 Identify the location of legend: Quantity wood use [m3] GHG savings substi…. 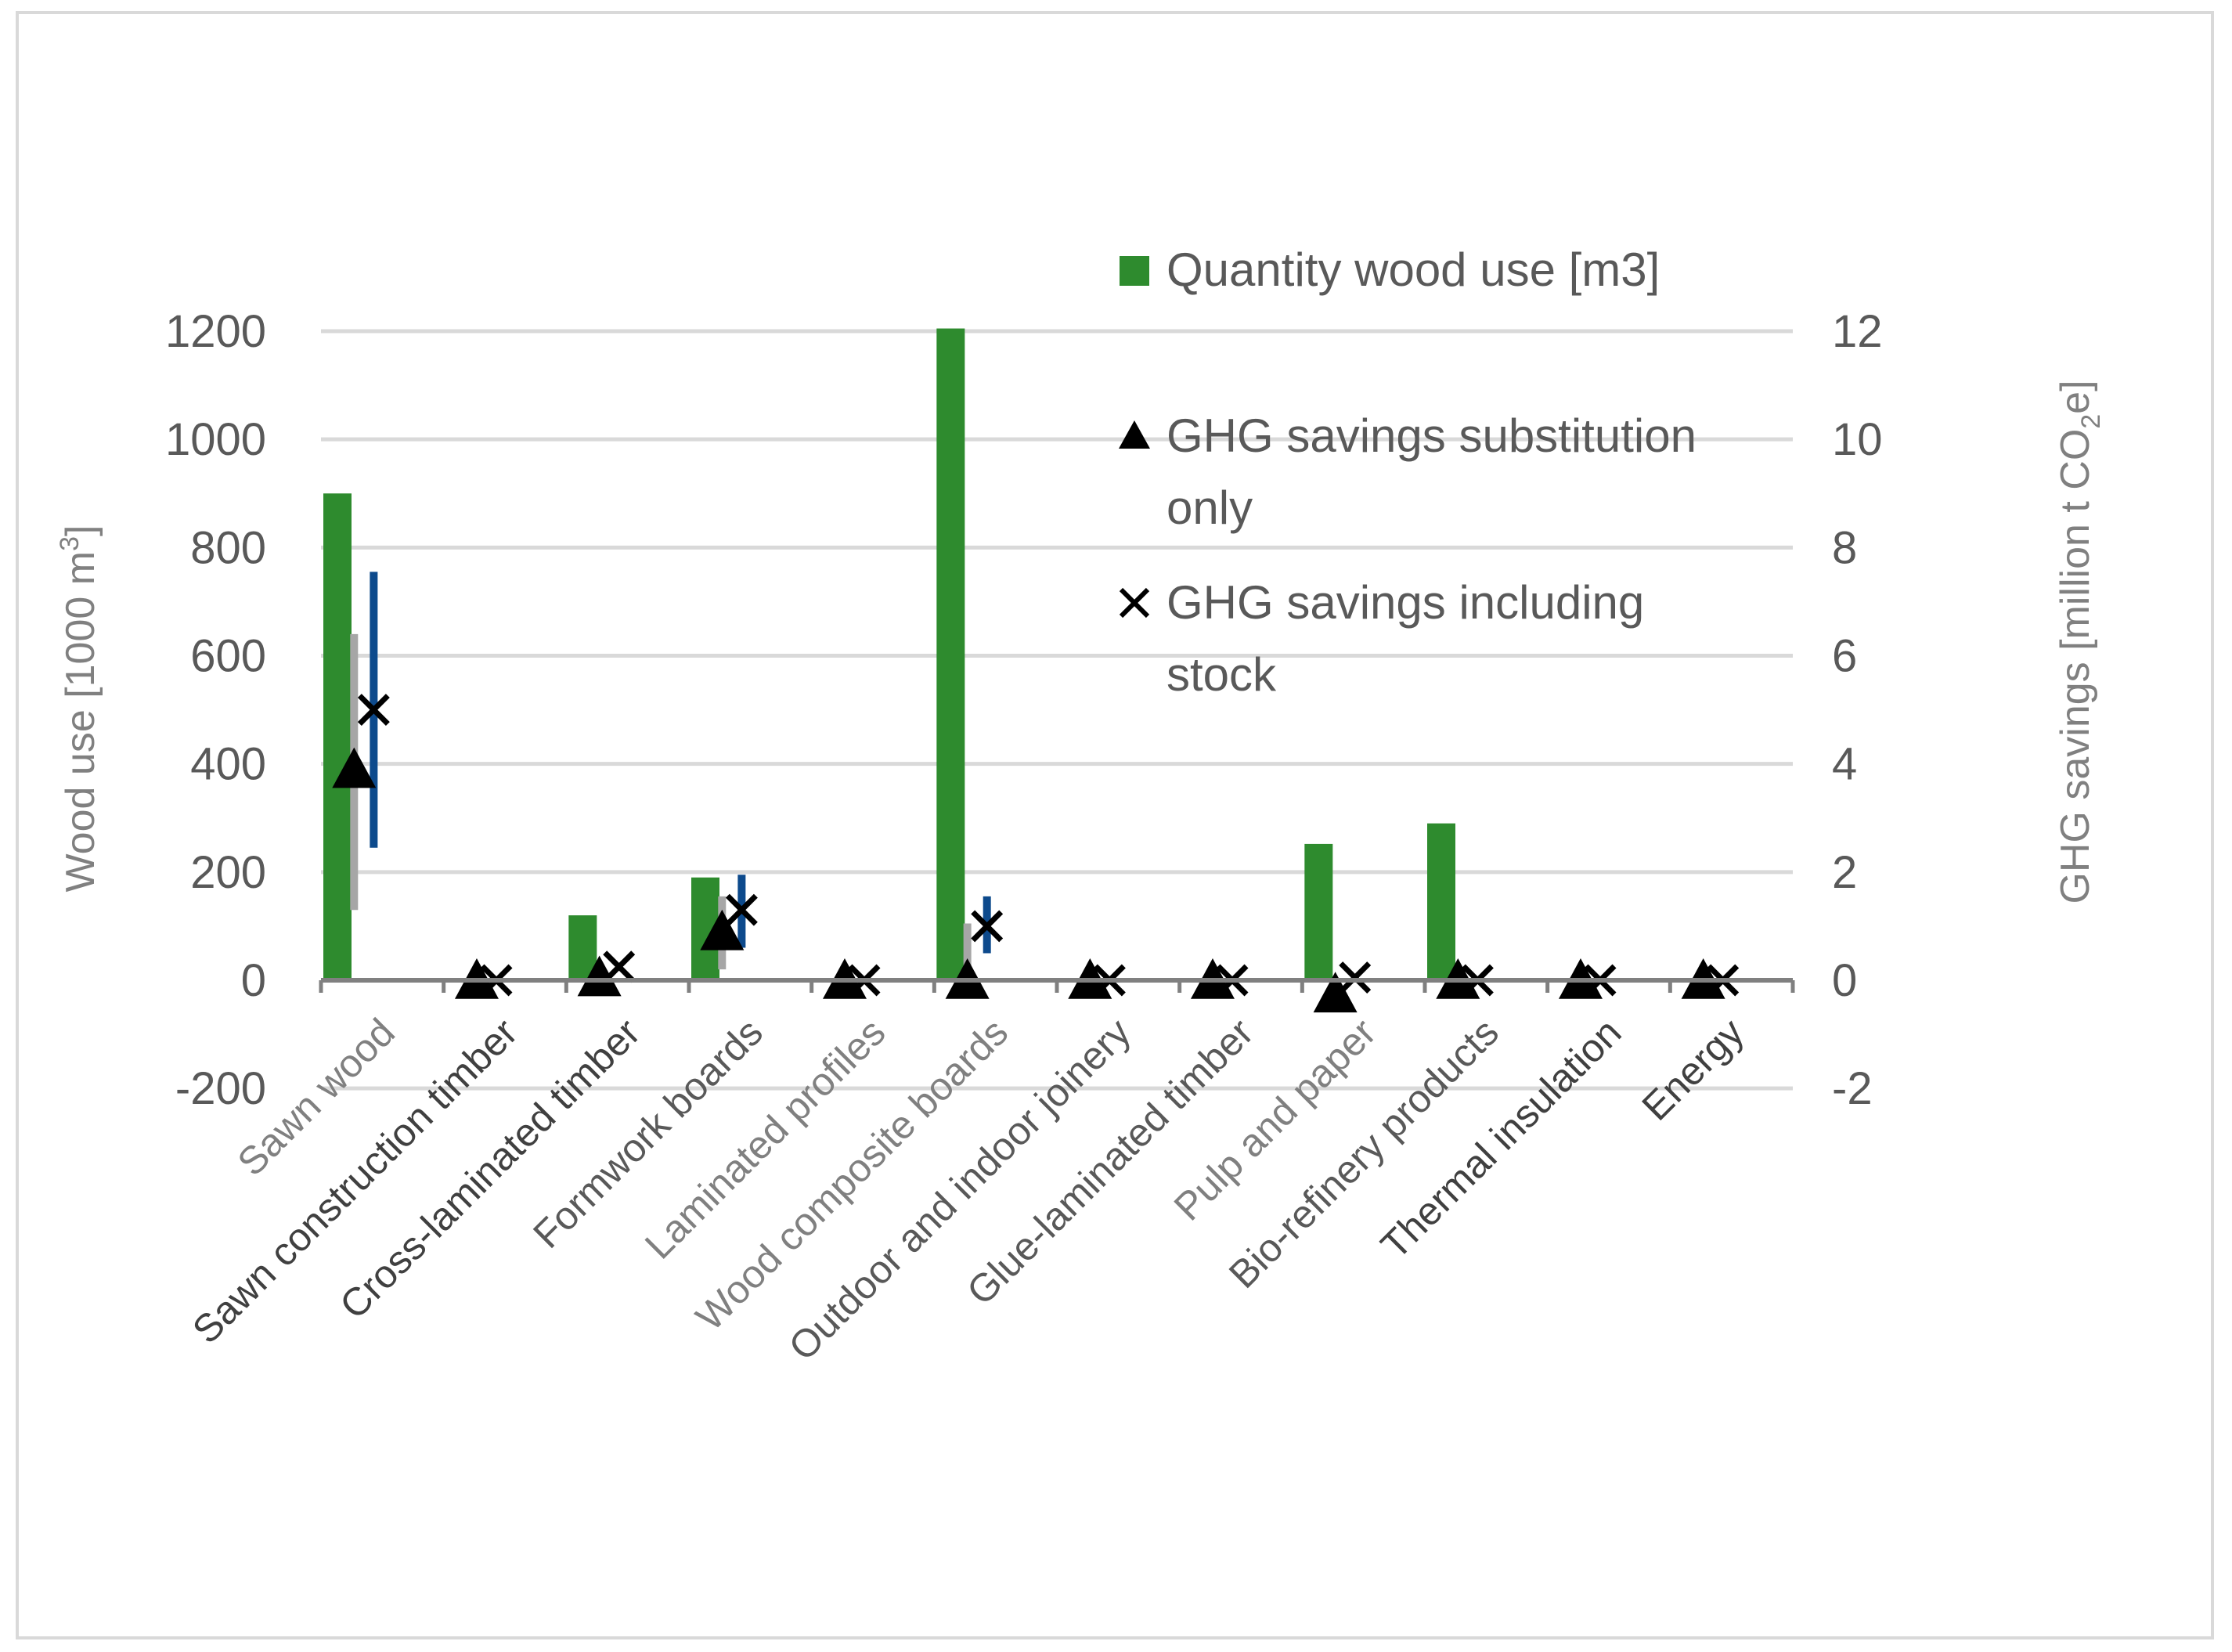
(1408, 472).